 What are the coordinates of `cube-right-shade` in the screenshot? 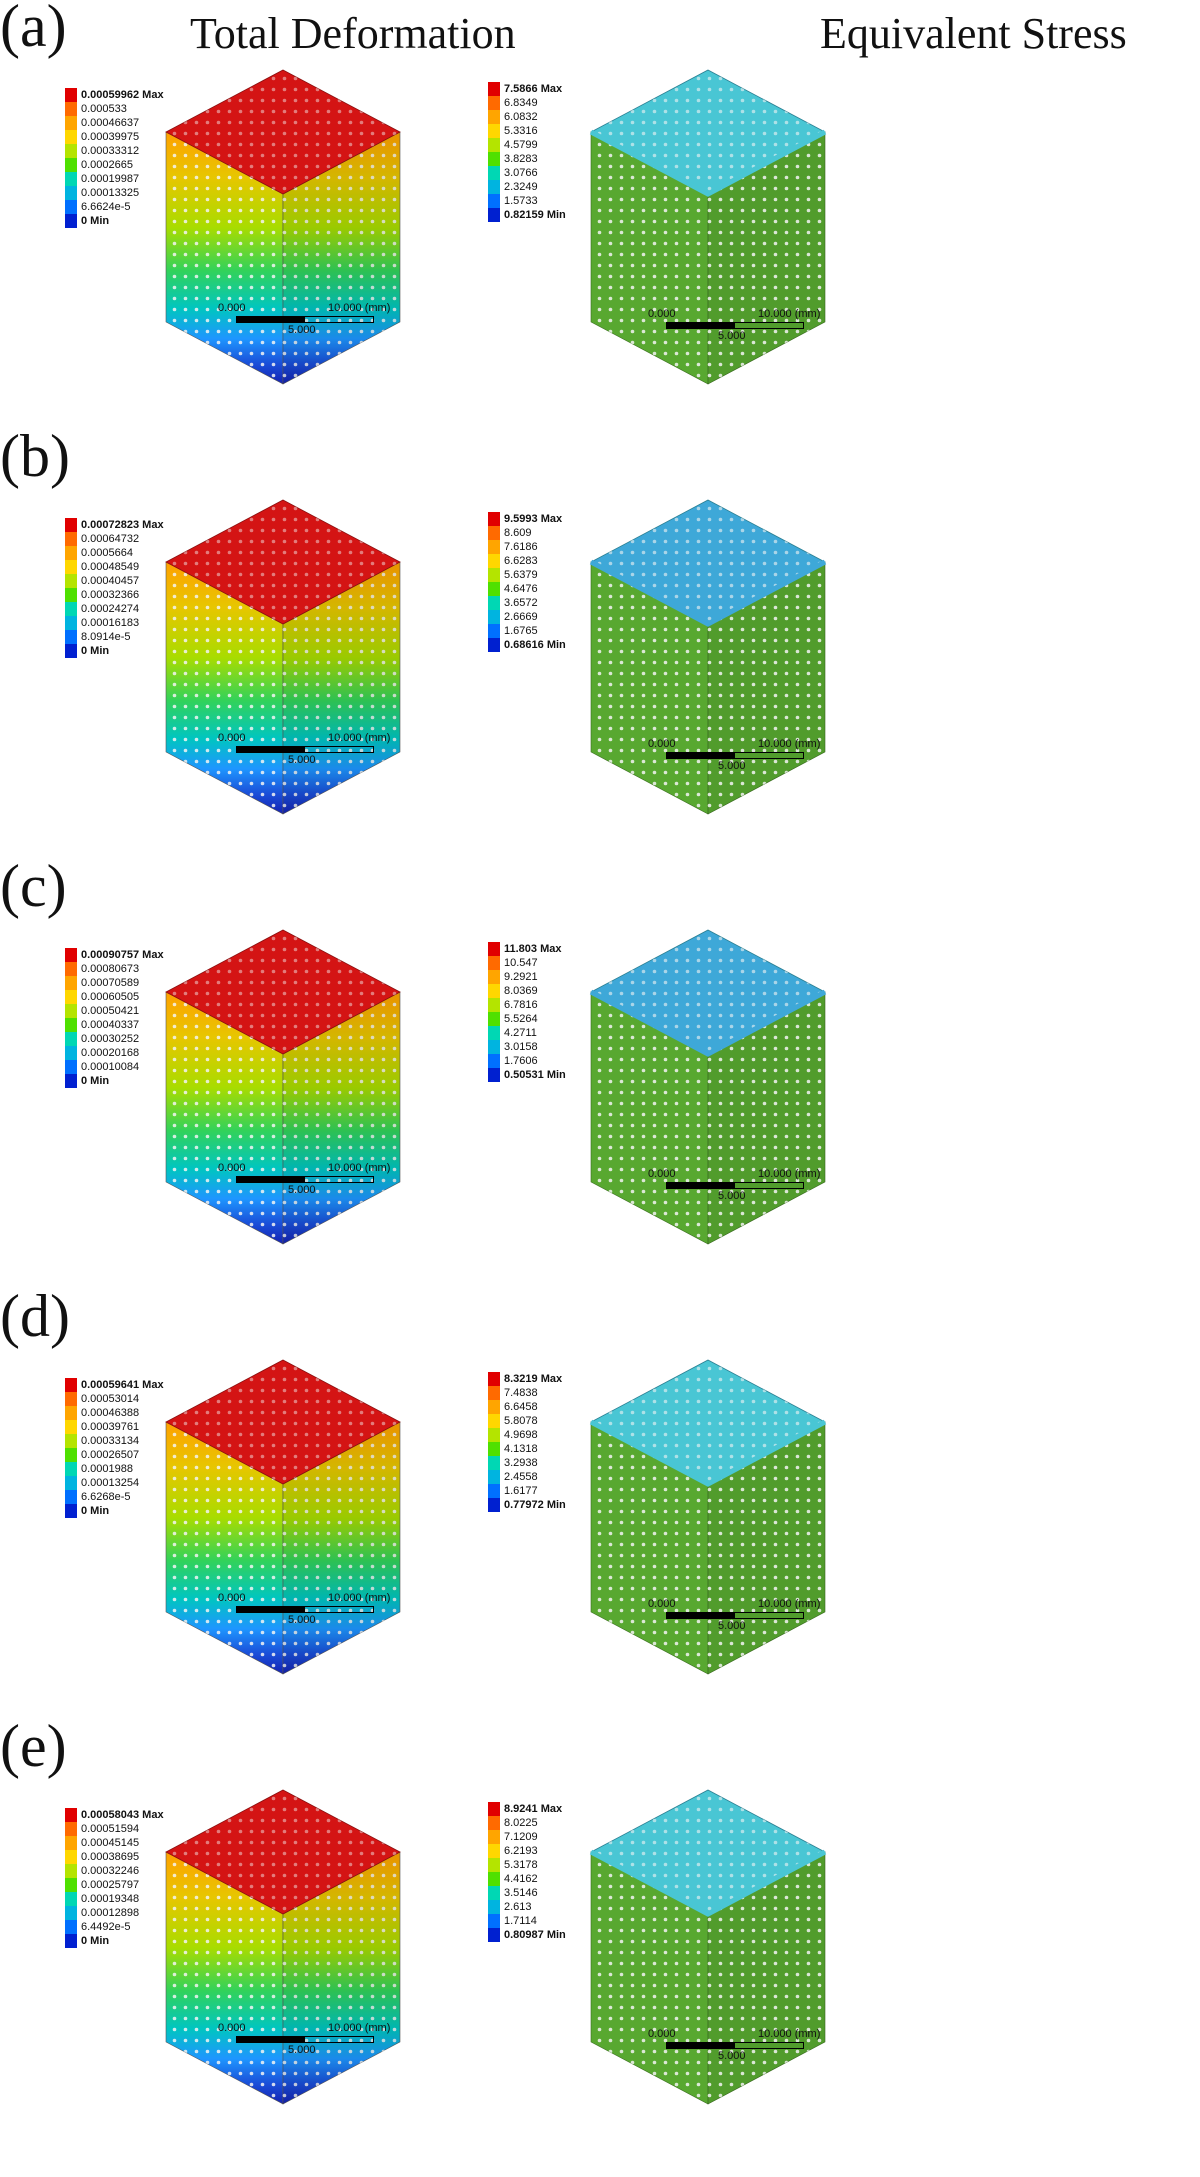 It's located at (341, 1548).